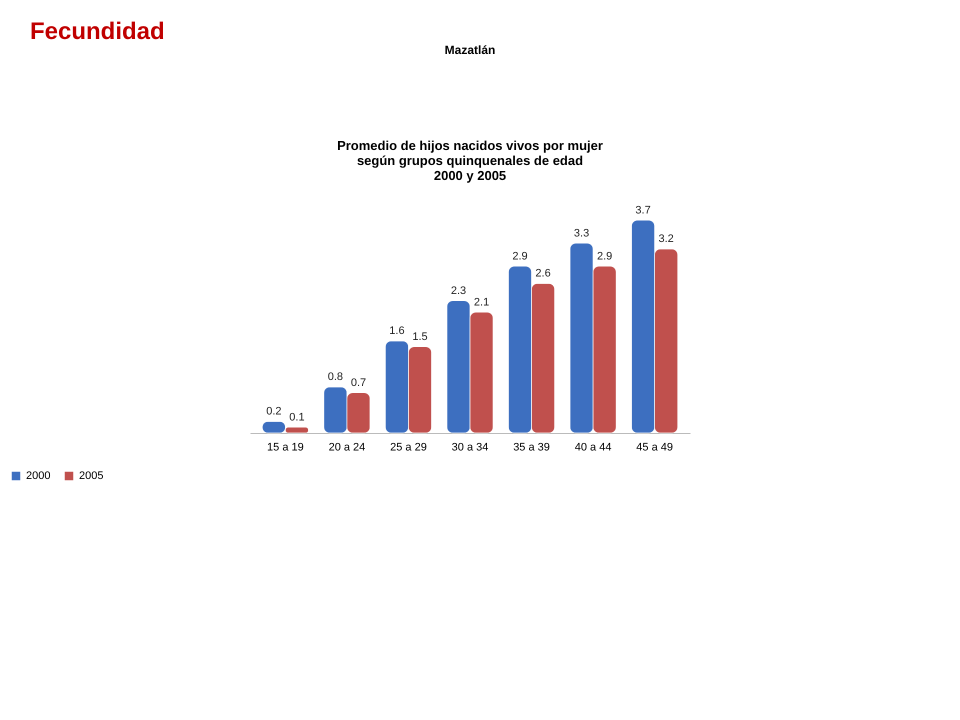  I want to click on x-tick-label: 45 a 49, so click(654, 448).